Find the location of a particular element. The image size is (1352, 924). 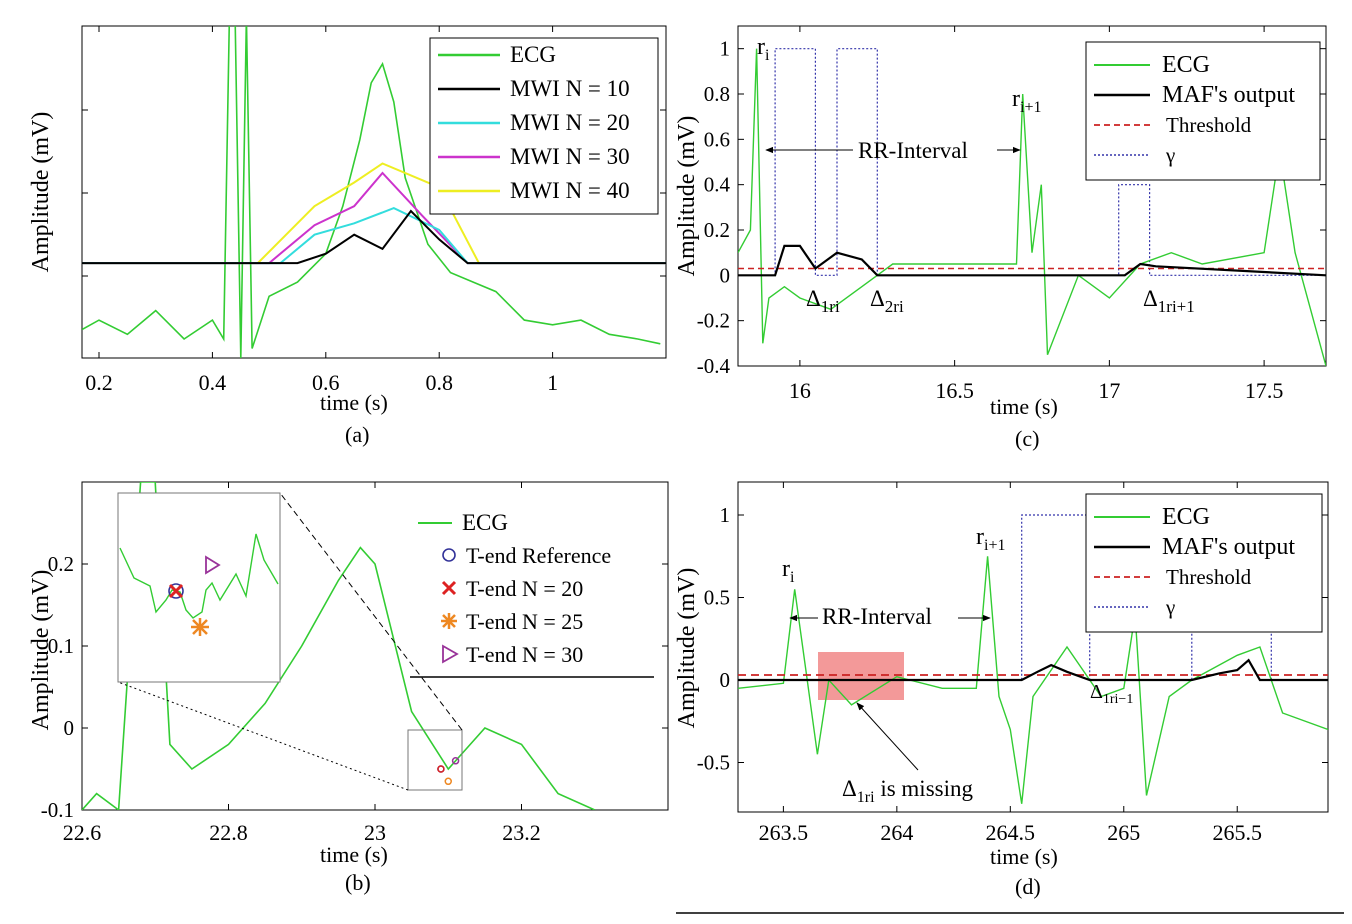

xlabel-c: time (s) is located at coordinates (1024, 406).